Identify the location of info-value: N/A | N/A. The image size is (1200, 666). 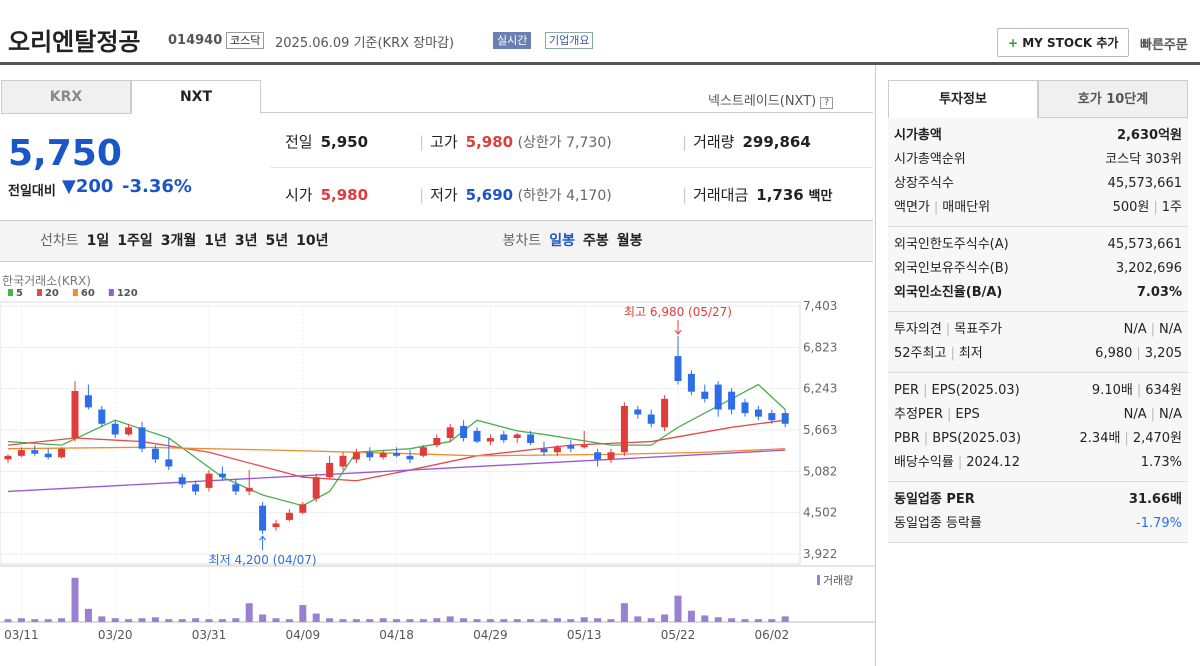
(1153, 330).